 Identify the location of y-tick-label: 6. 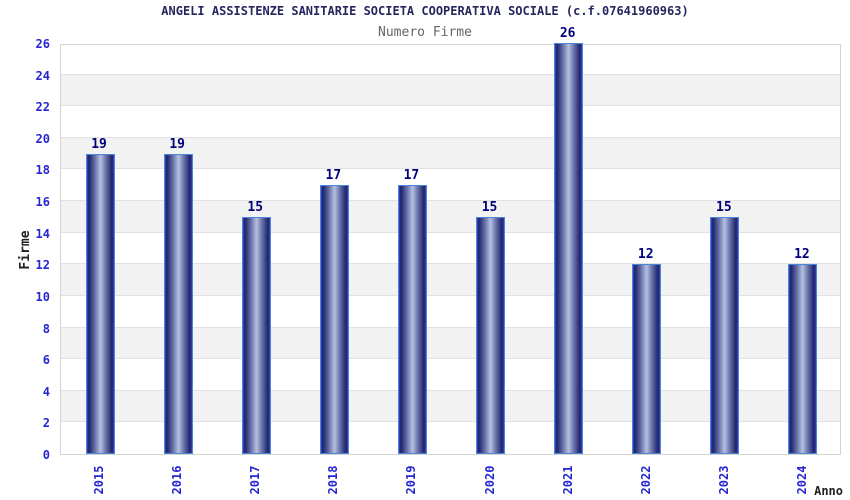
(46, 360).